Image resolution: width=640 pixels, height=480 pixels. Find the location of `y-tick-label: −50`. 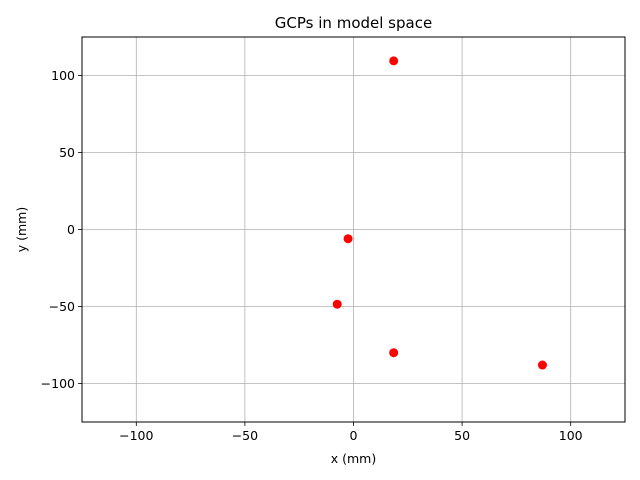

y-tick-label: −50 is located at coordinates (62, 306).